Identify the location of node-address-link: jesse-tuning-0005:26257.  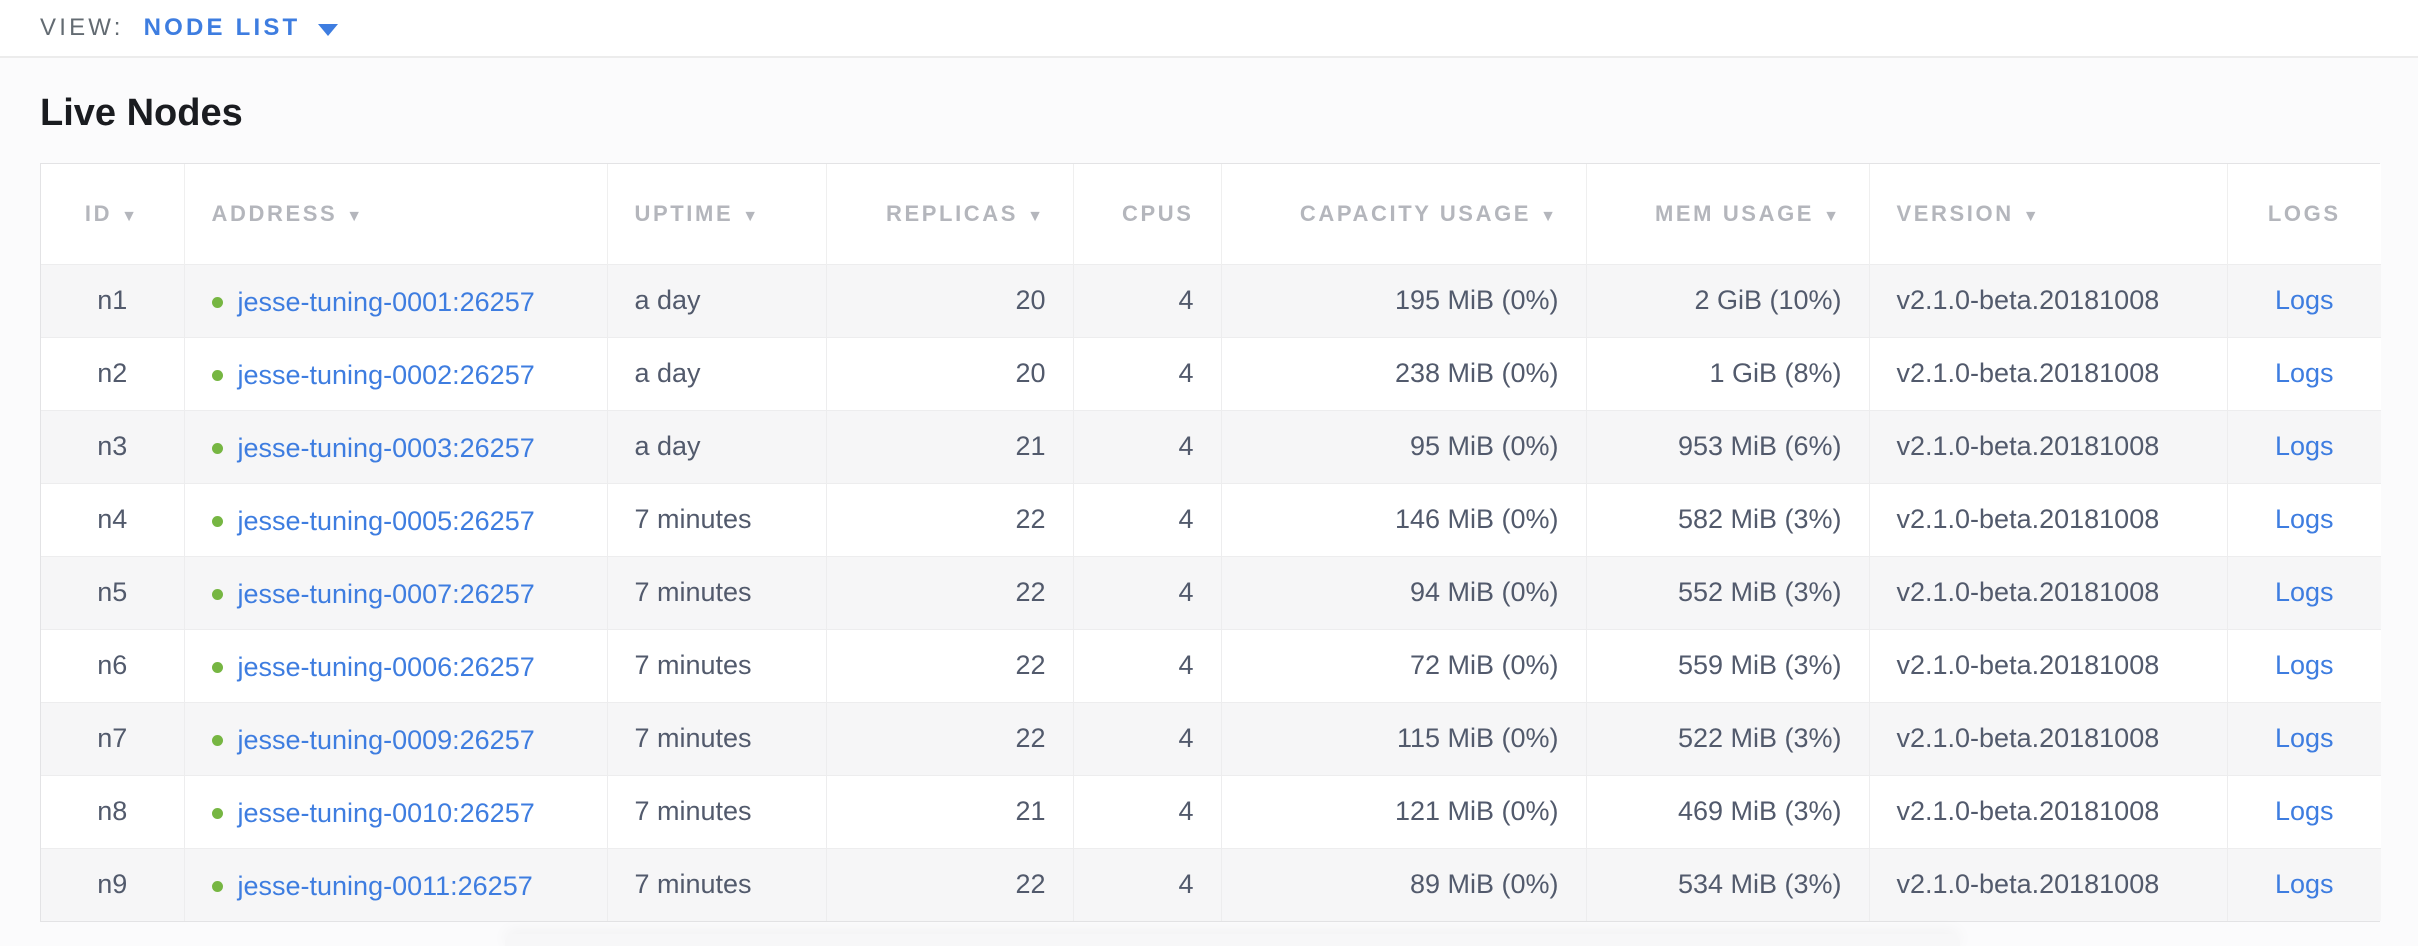
(386, 520).